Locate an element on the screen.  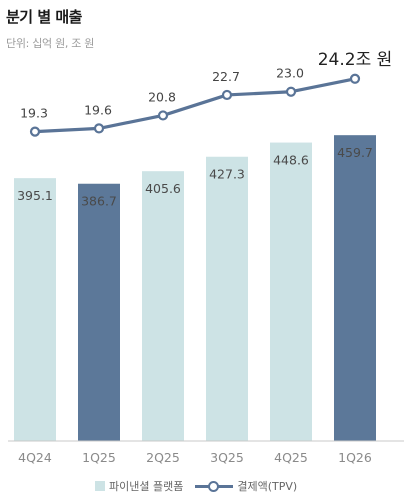
bar-value-2Q25: 405.6 is located at coordinates (163, 188).